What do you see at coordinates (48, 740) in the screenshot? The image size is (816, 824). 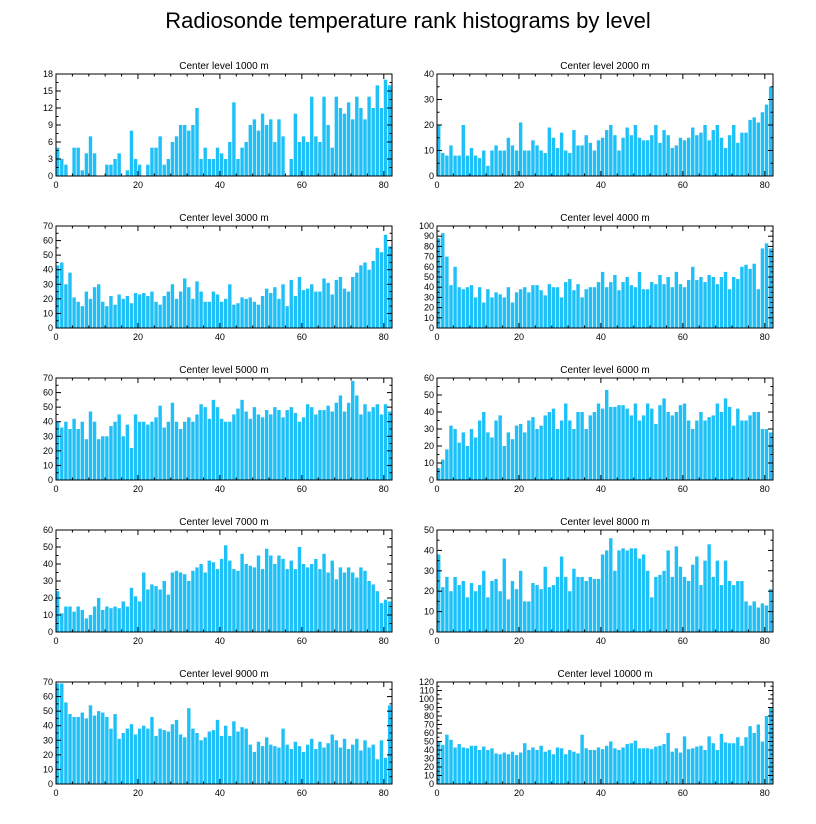 I see `y-tick-label: 30` at bounding box center [48, 740].